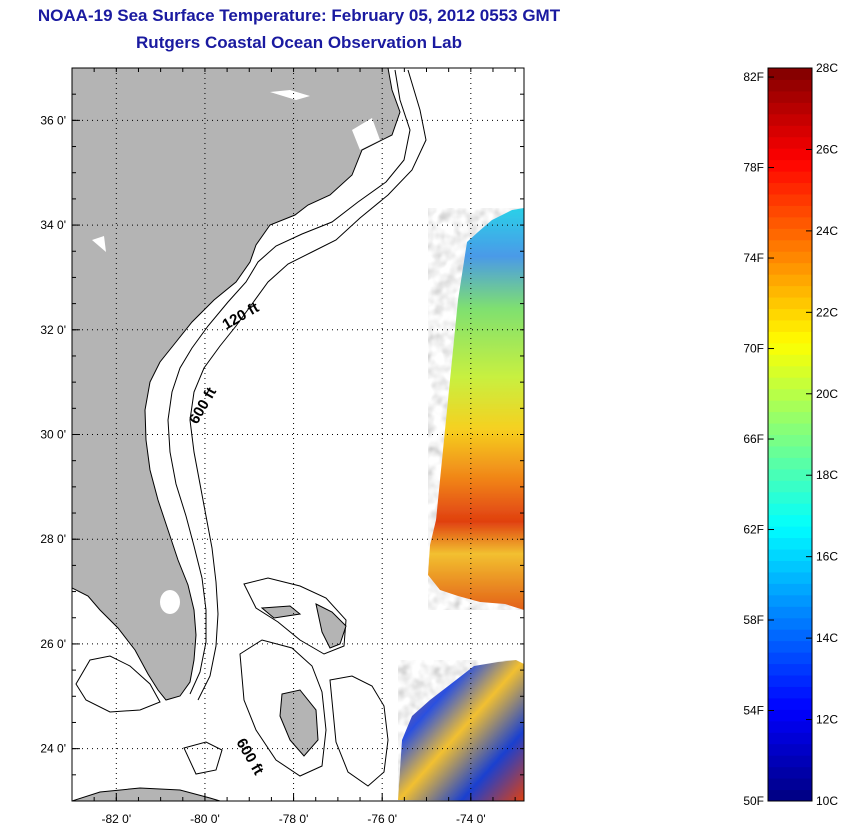  I want to click on lake-okeechobee, so click(170, 602).